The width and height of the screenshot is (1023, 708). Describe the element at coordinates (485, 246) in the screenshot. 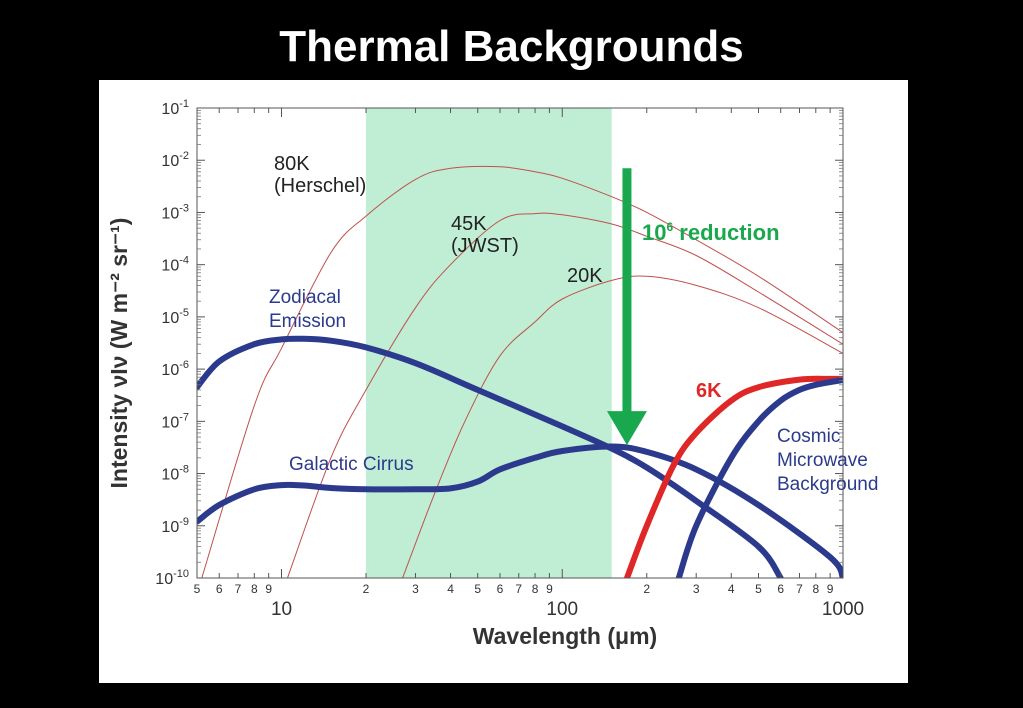

I see `annotation-45k: (JWST)` at that location.